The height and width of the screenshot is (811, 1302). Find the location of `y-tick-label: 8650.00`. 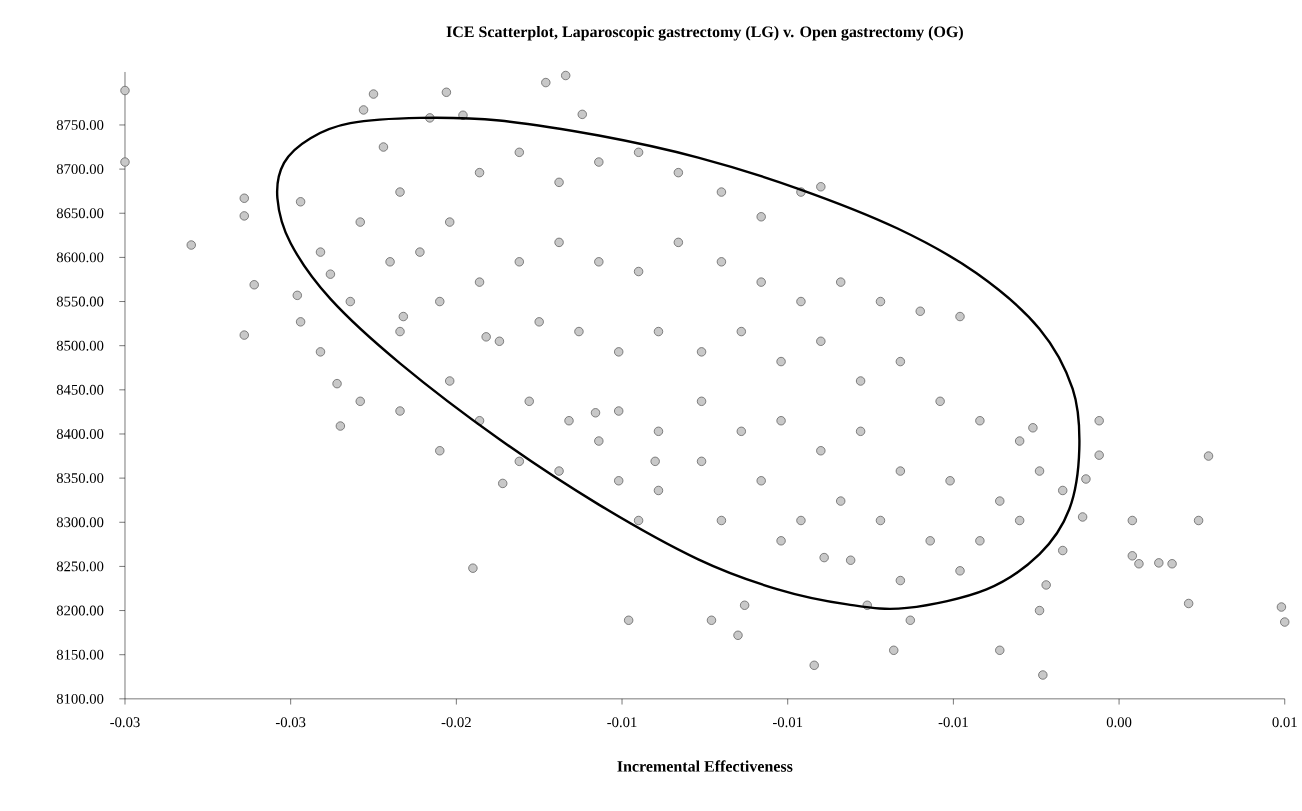

y-tick-label: 8650.00 is located at coordinates (80, 213).